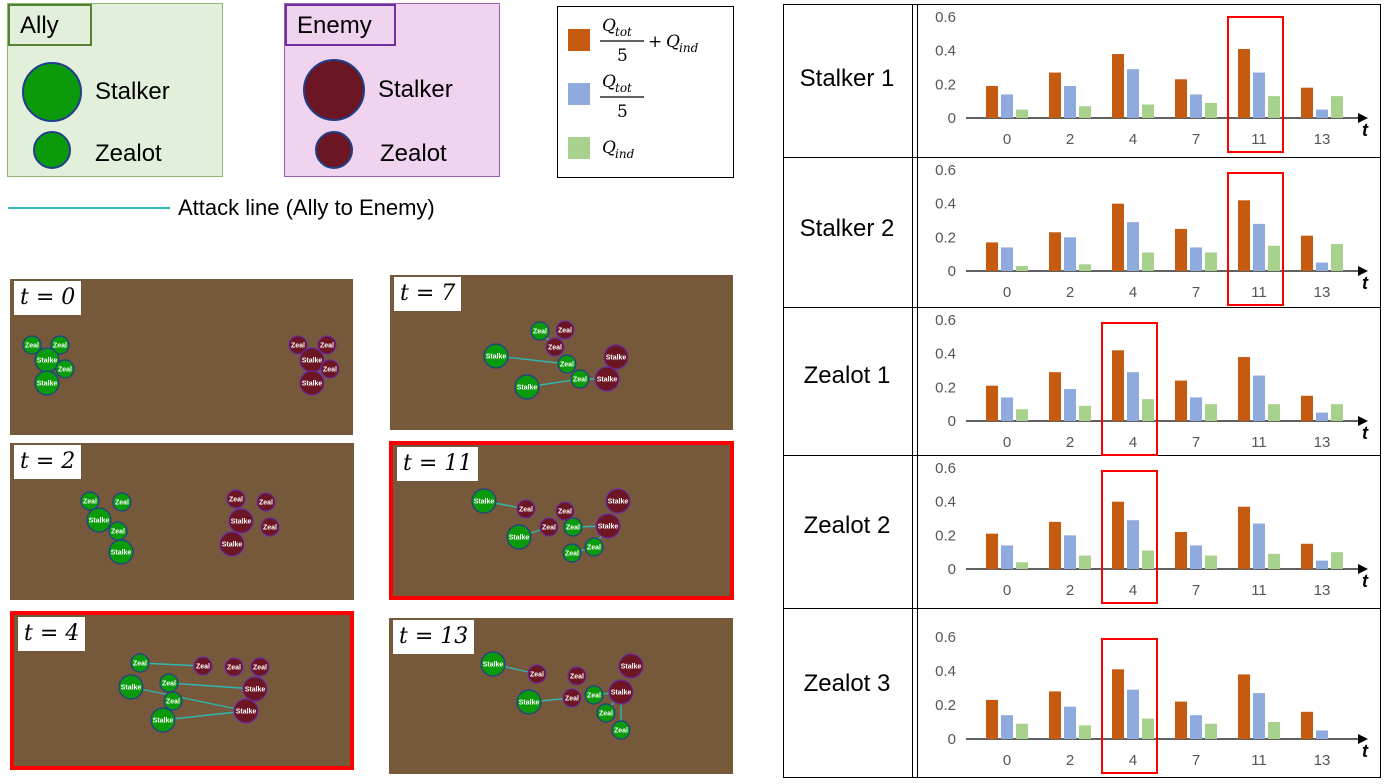 The image size is (1393, 784). I want to click on ally-zealot-label: Zealot, so click(128, 153).